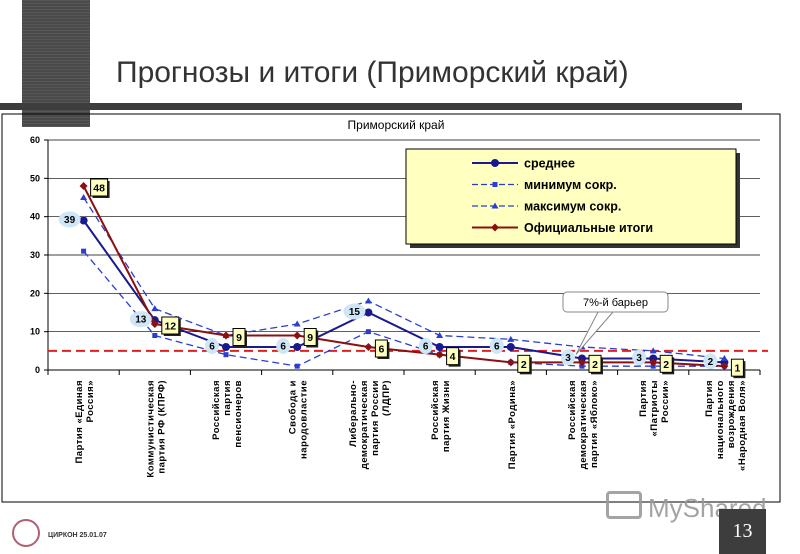 The width and height of the screenshot is (800, 554). I want to click on x-tick-label: народовластие, so click(304, 419).